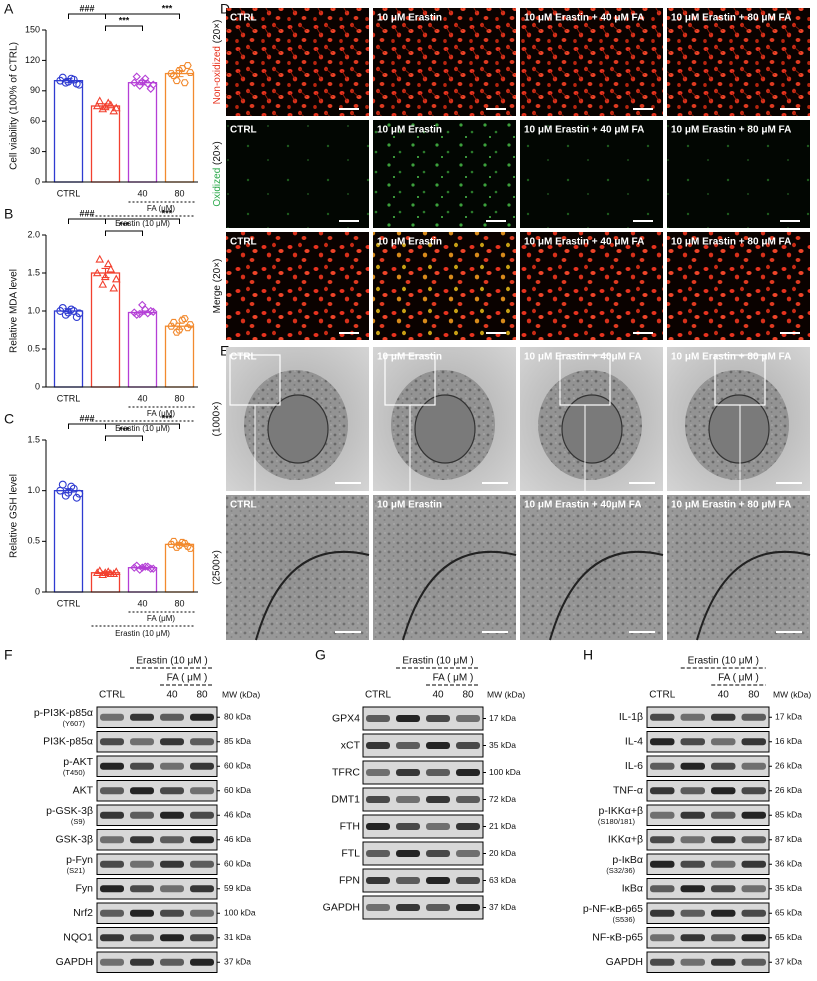 This screenshot has width=817, height=981. Describe the element at coordinates (237, 741) in the screenshot. I see `mw-label: 85 kDa` at that location.